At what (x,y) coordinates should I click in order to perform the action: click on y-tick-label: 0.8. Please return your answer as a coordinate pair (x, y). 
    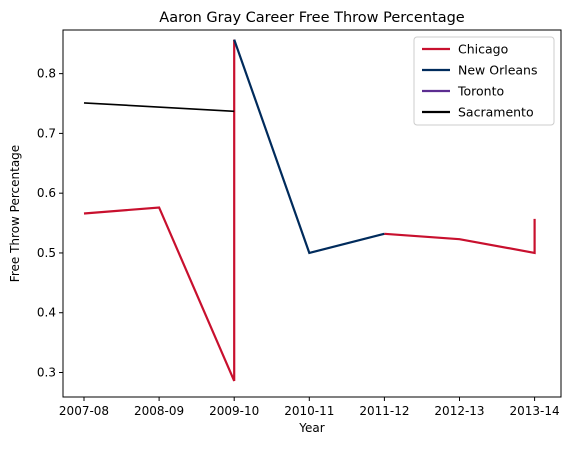
    Looking at the image, I should click on (46, 74).